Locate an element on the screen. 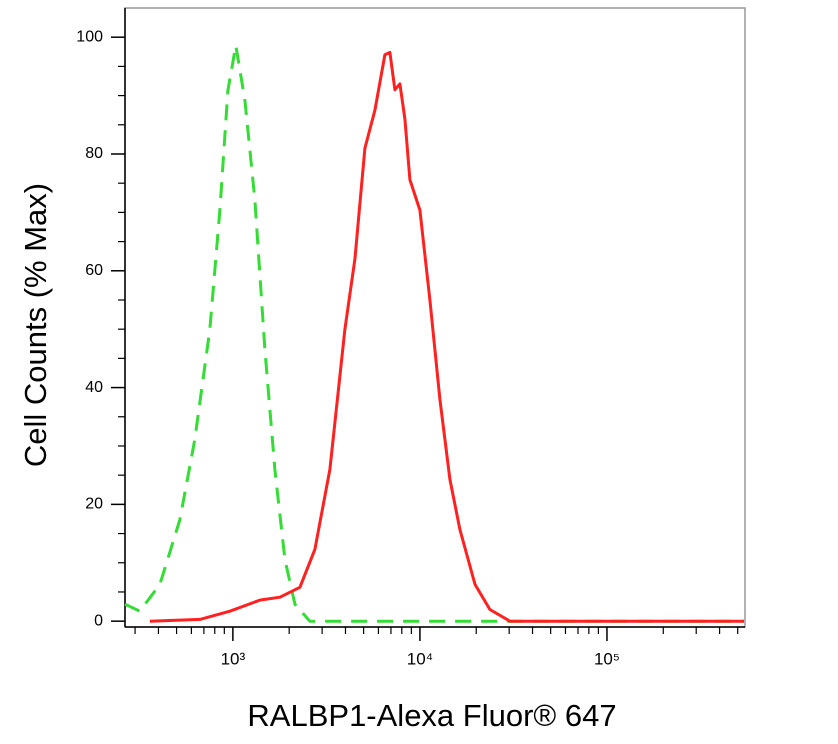 This screenshot has width=838, height=744. y-tick-label: 80 is located at coordinates (94, 153).